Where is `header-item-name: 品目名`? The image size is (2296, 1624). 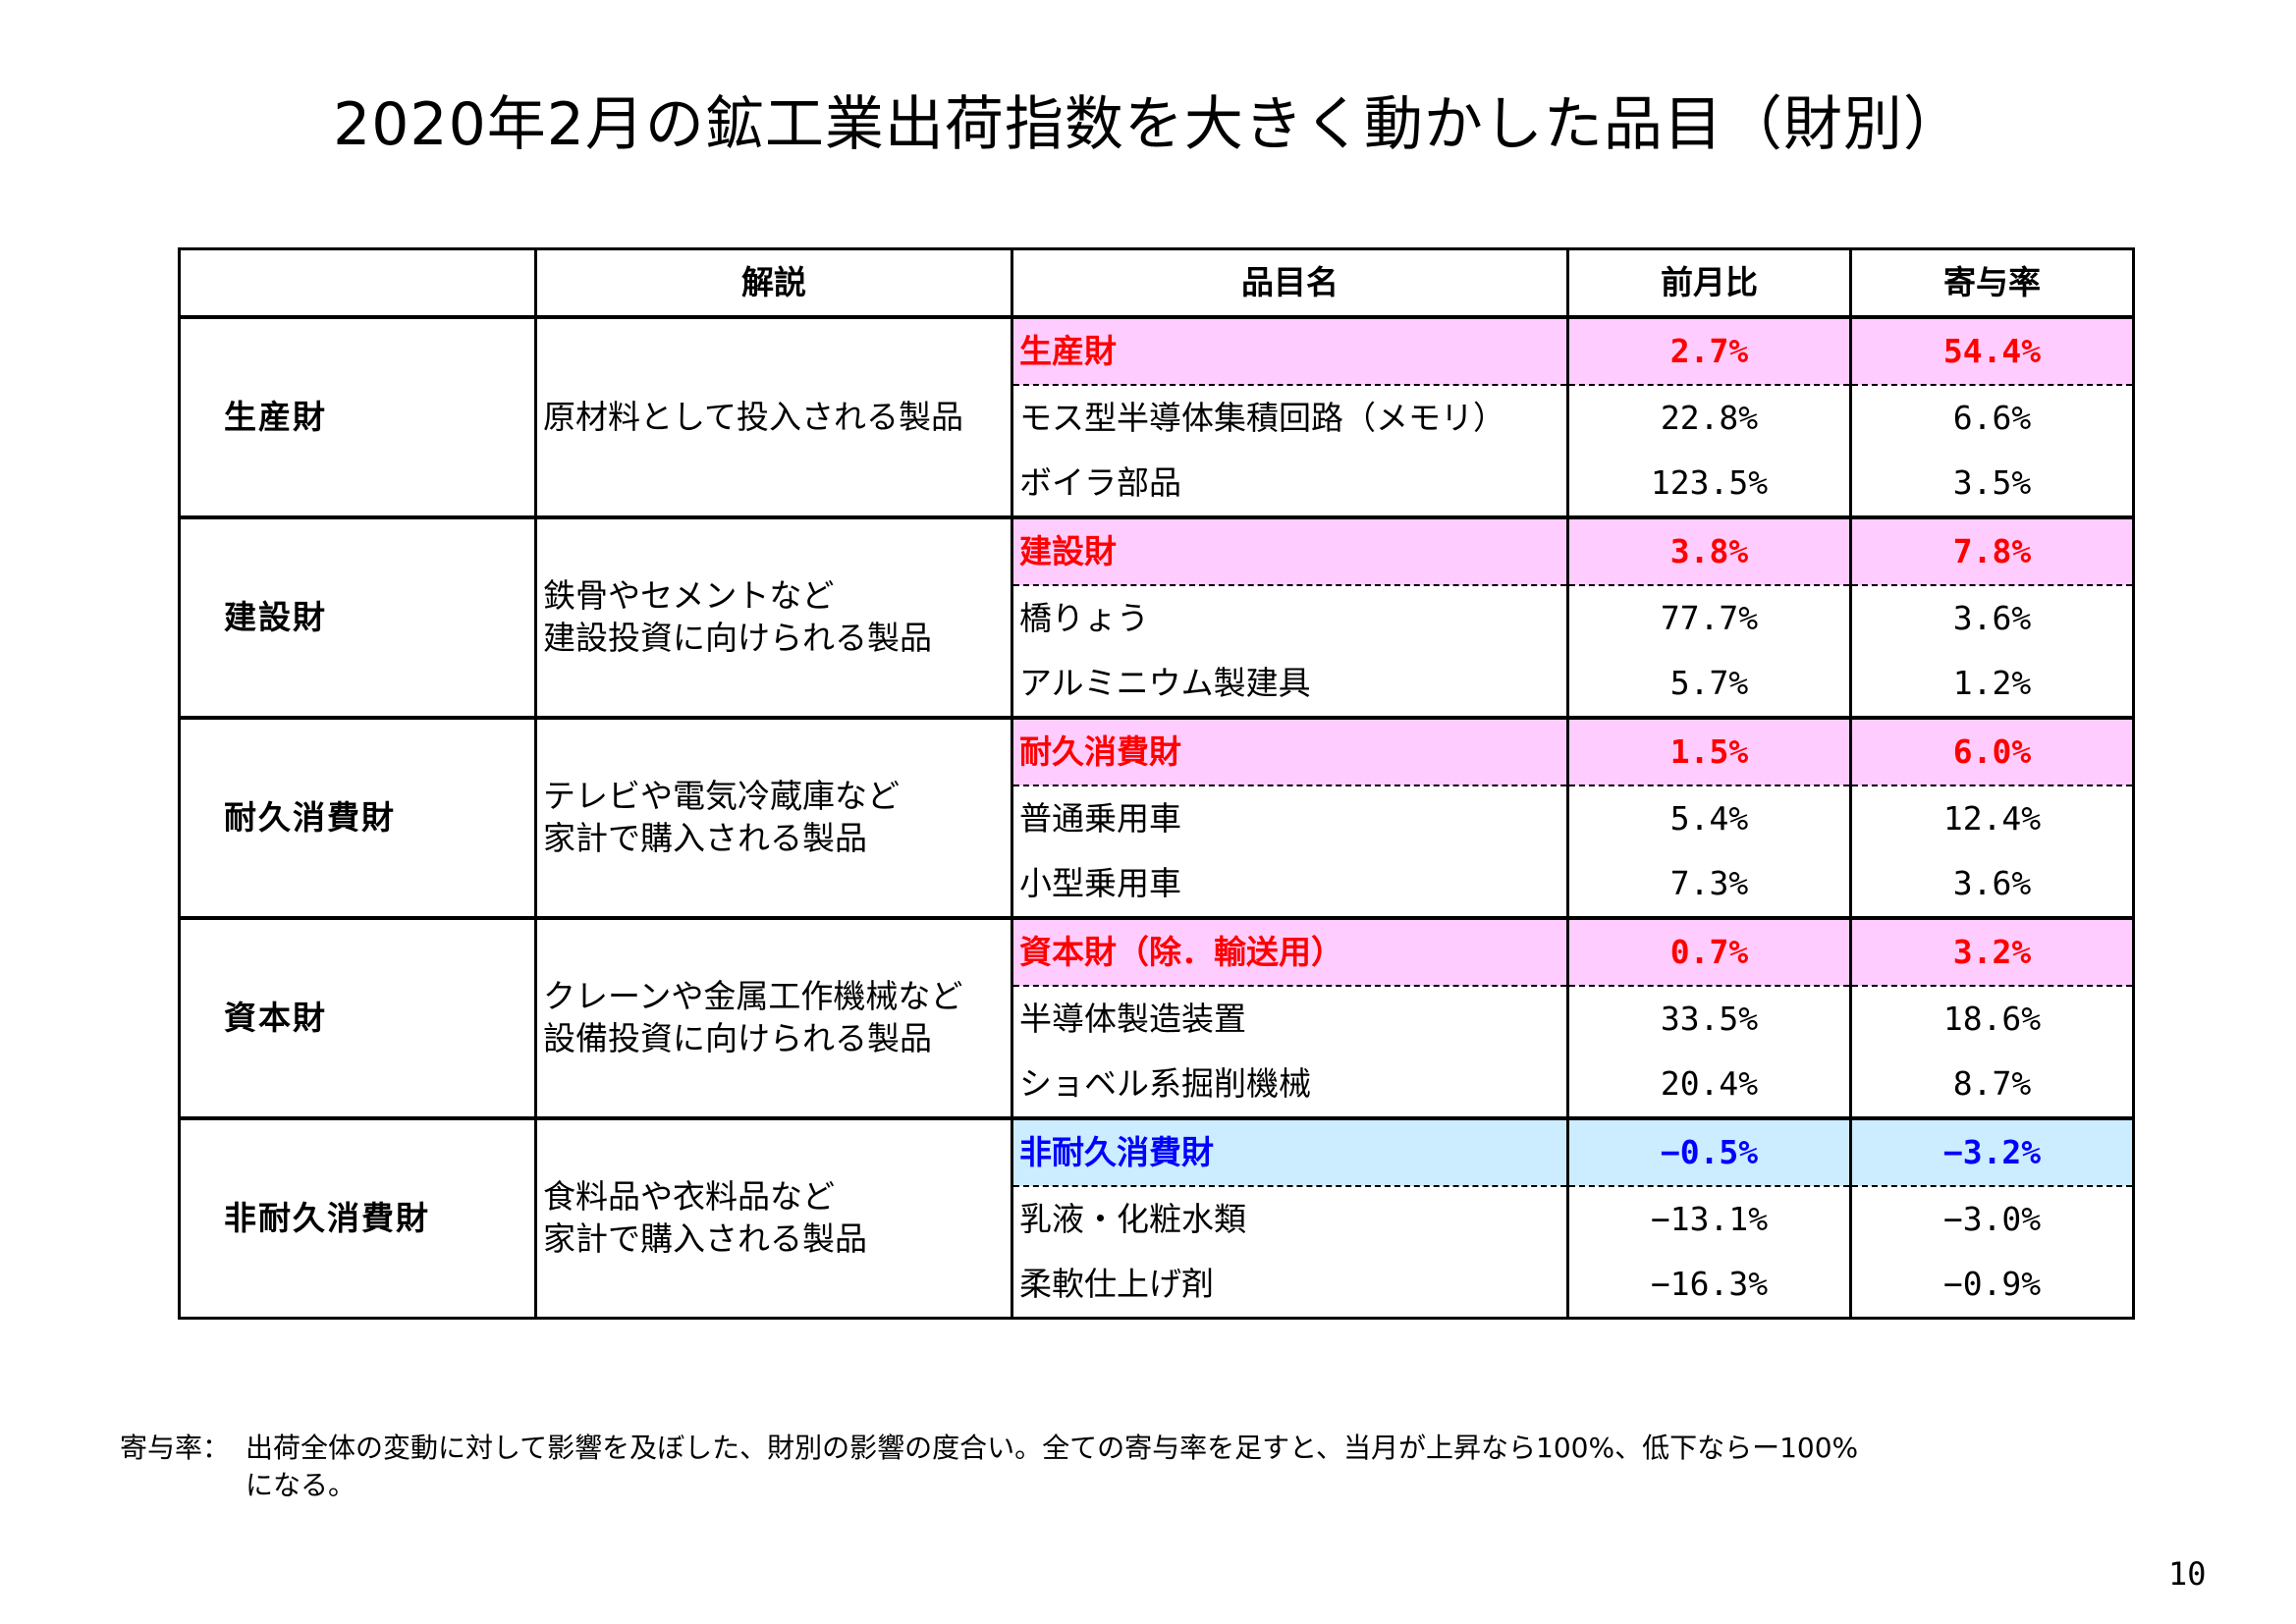
header-item-name: 品目名 is located at coordinates (1290, 283).